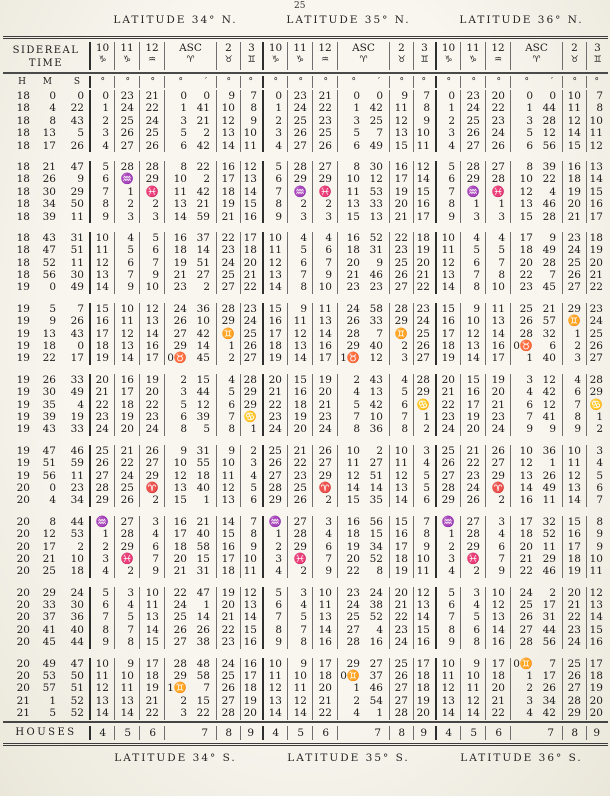  What do you see at coordinates (76, 82) in the screenshot?
I see `unit-label: S` at bounding box center [76, 82].